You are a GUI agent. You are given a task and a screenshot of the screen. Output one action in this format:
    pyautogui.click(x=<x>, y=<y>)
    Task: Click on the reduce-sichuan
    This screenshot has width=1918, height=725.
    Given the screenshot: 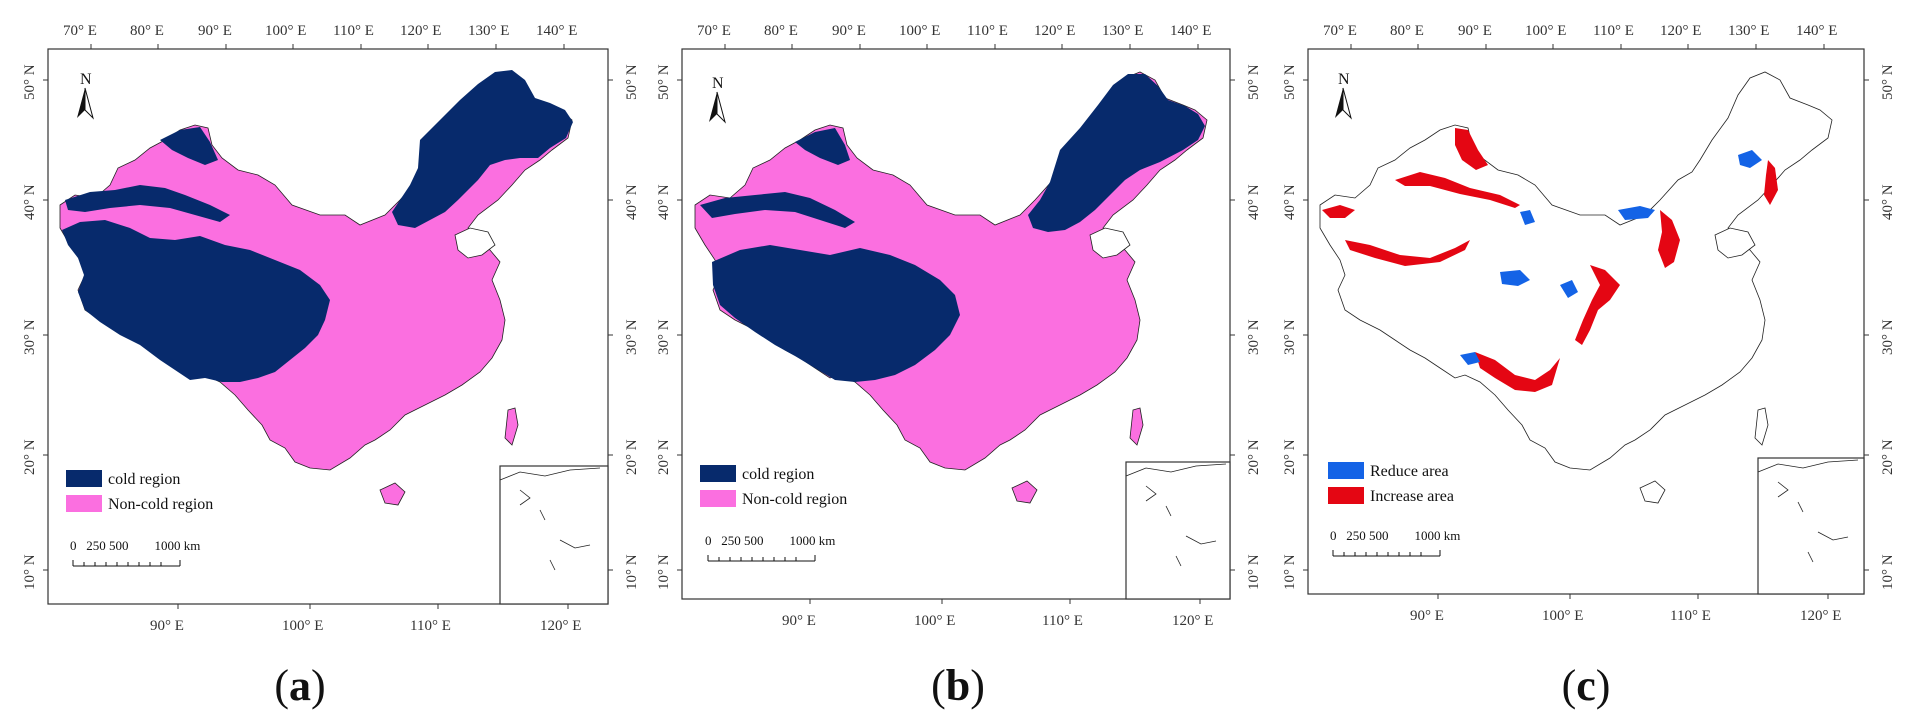 What is the action you would take?
    pyautogui.click(x=1569, y=289)
    